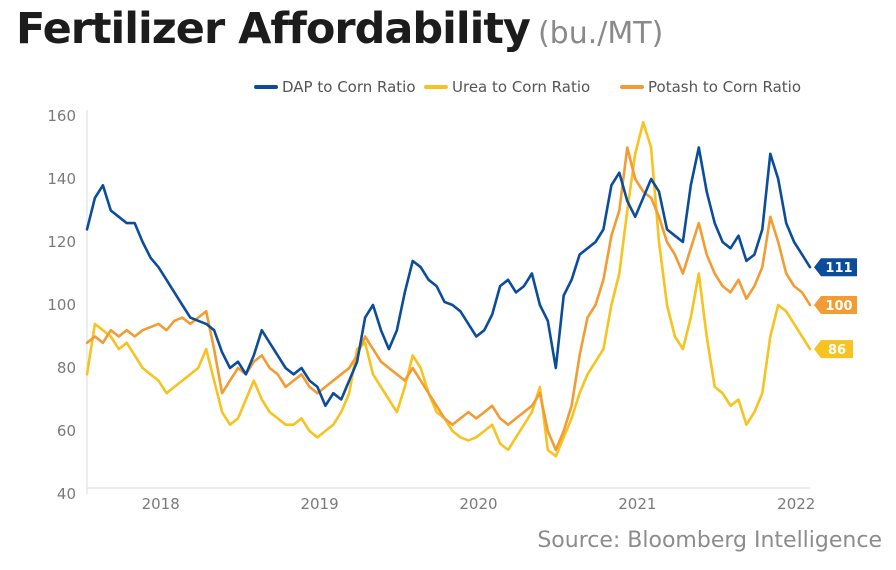  I want to click on end-label-text: 111, so click(838, 268).